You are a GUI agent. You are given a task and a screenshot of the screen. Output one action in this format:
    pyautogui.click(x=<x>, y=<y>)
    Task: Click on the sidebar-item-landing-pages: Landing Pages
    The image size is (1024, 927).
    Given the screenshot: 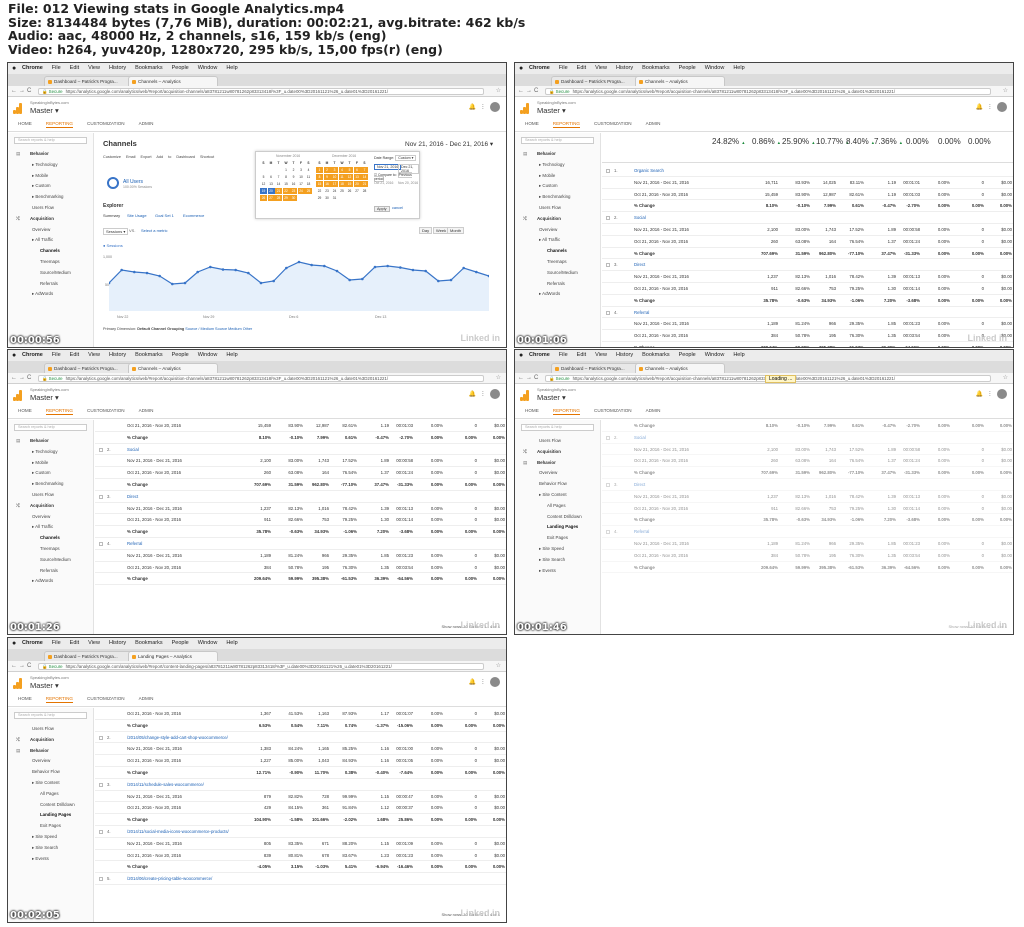 What is the action you would take?
    pyautogui.click(x=56, y=815)
    